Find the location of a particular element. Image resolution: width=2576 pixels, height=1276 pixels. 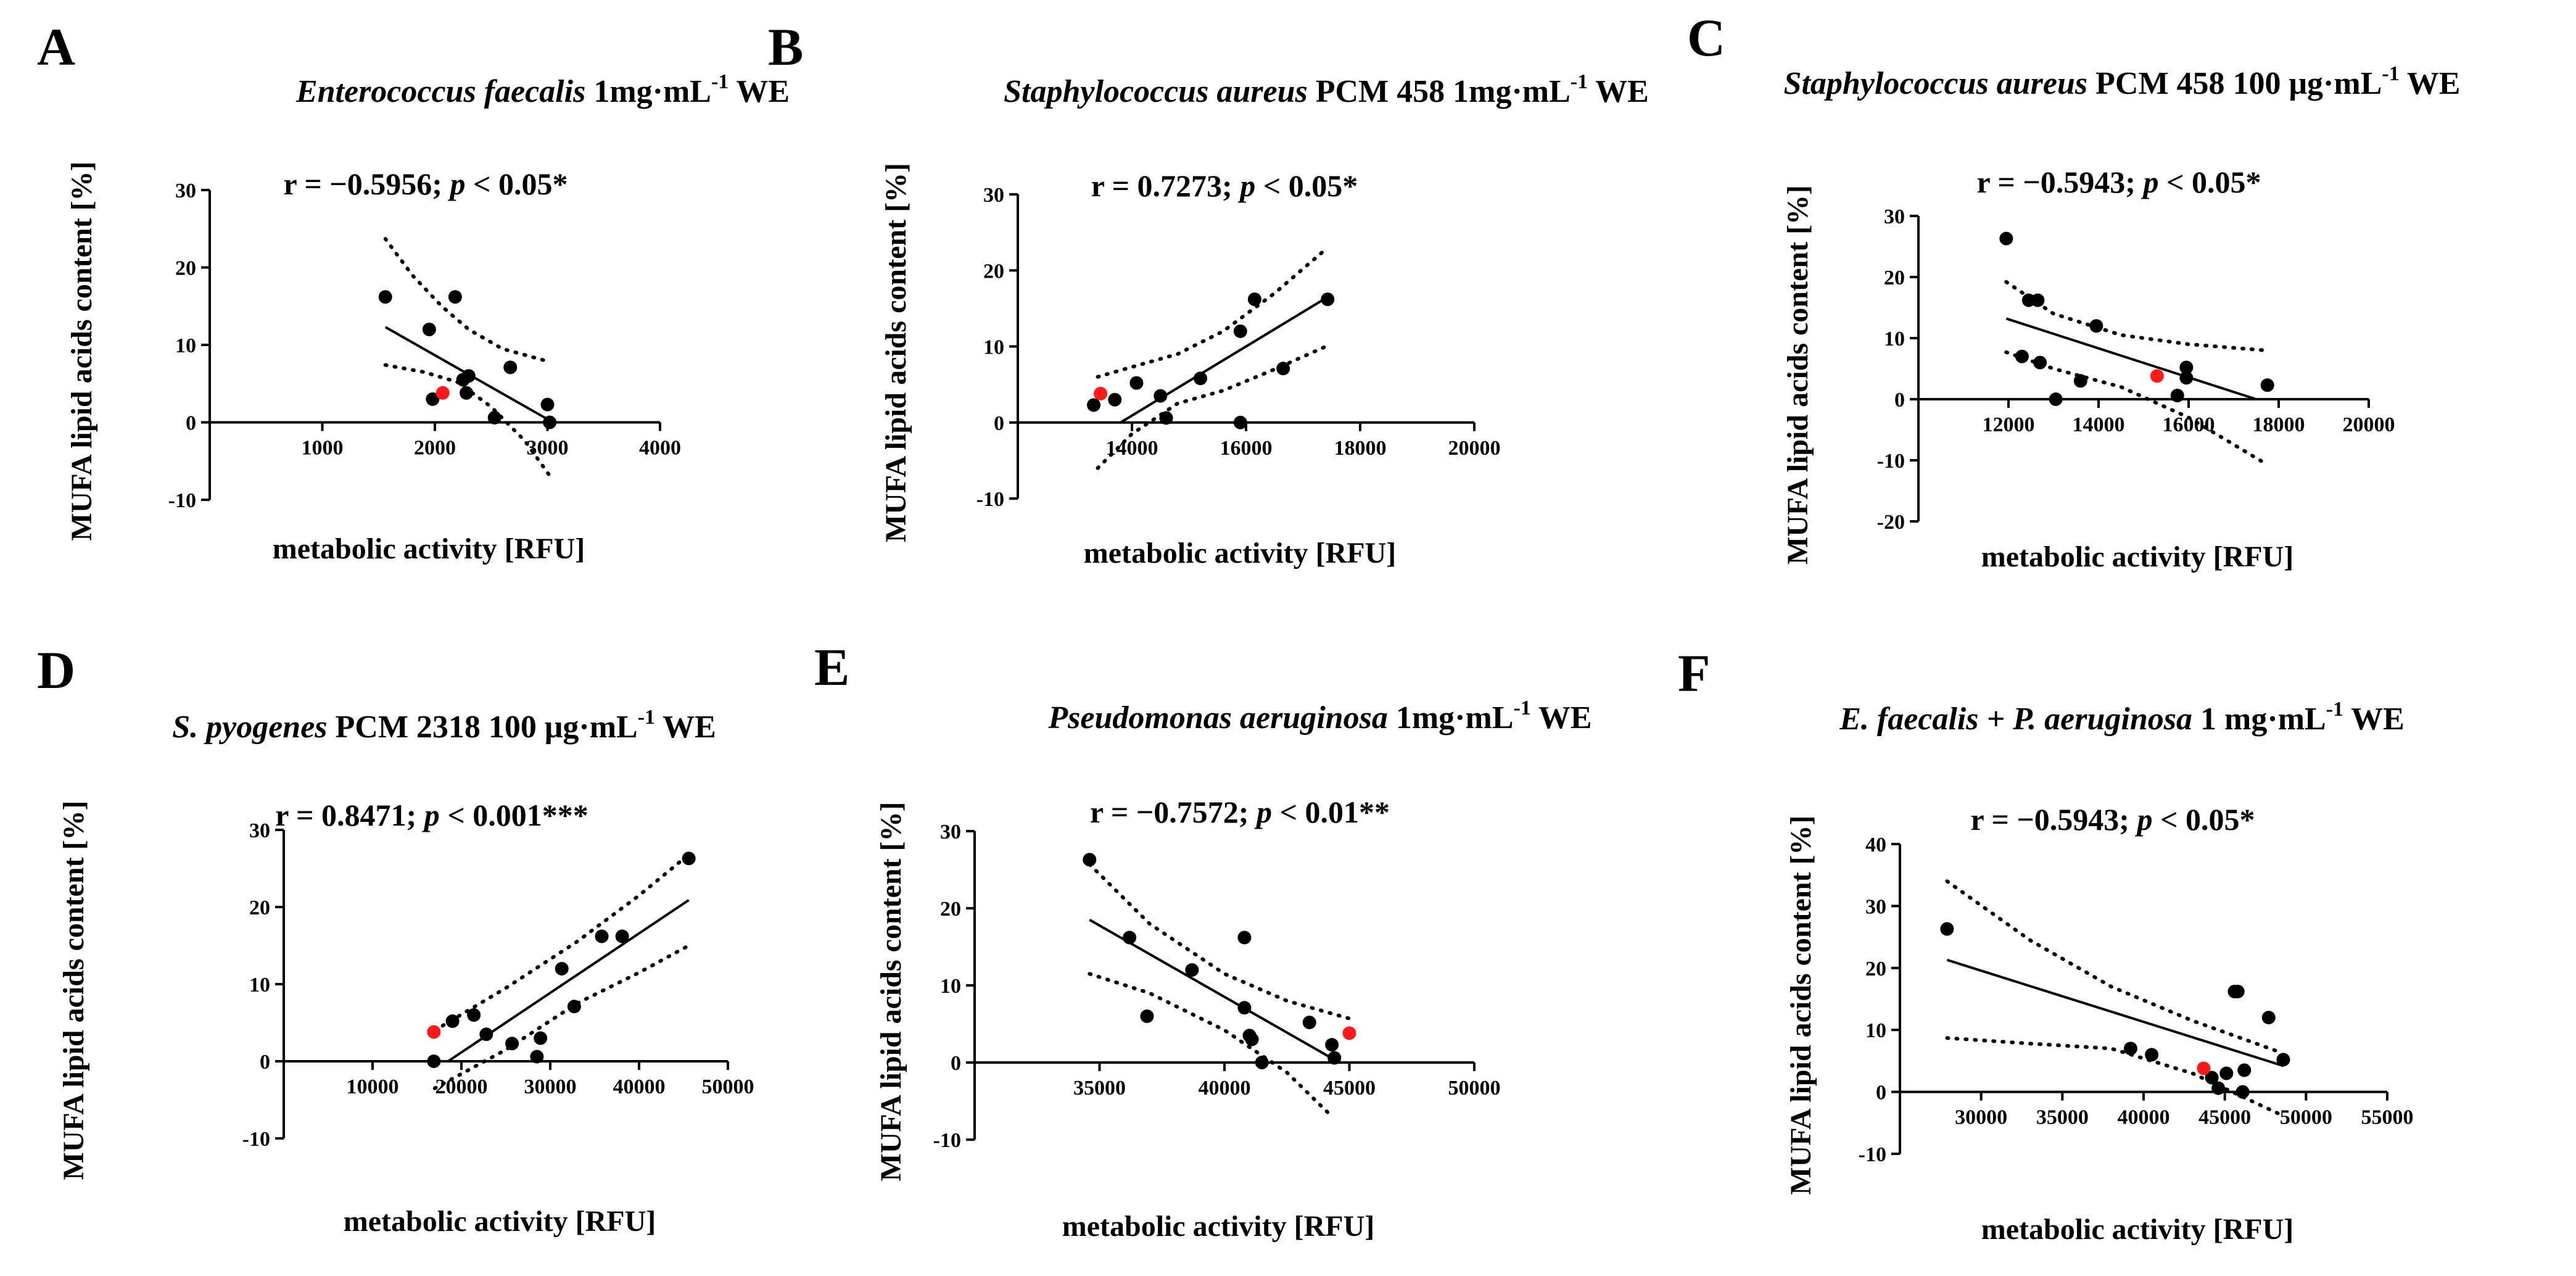

panel-b-xtick-label: 20000 is located at coordinates (1474, 448).